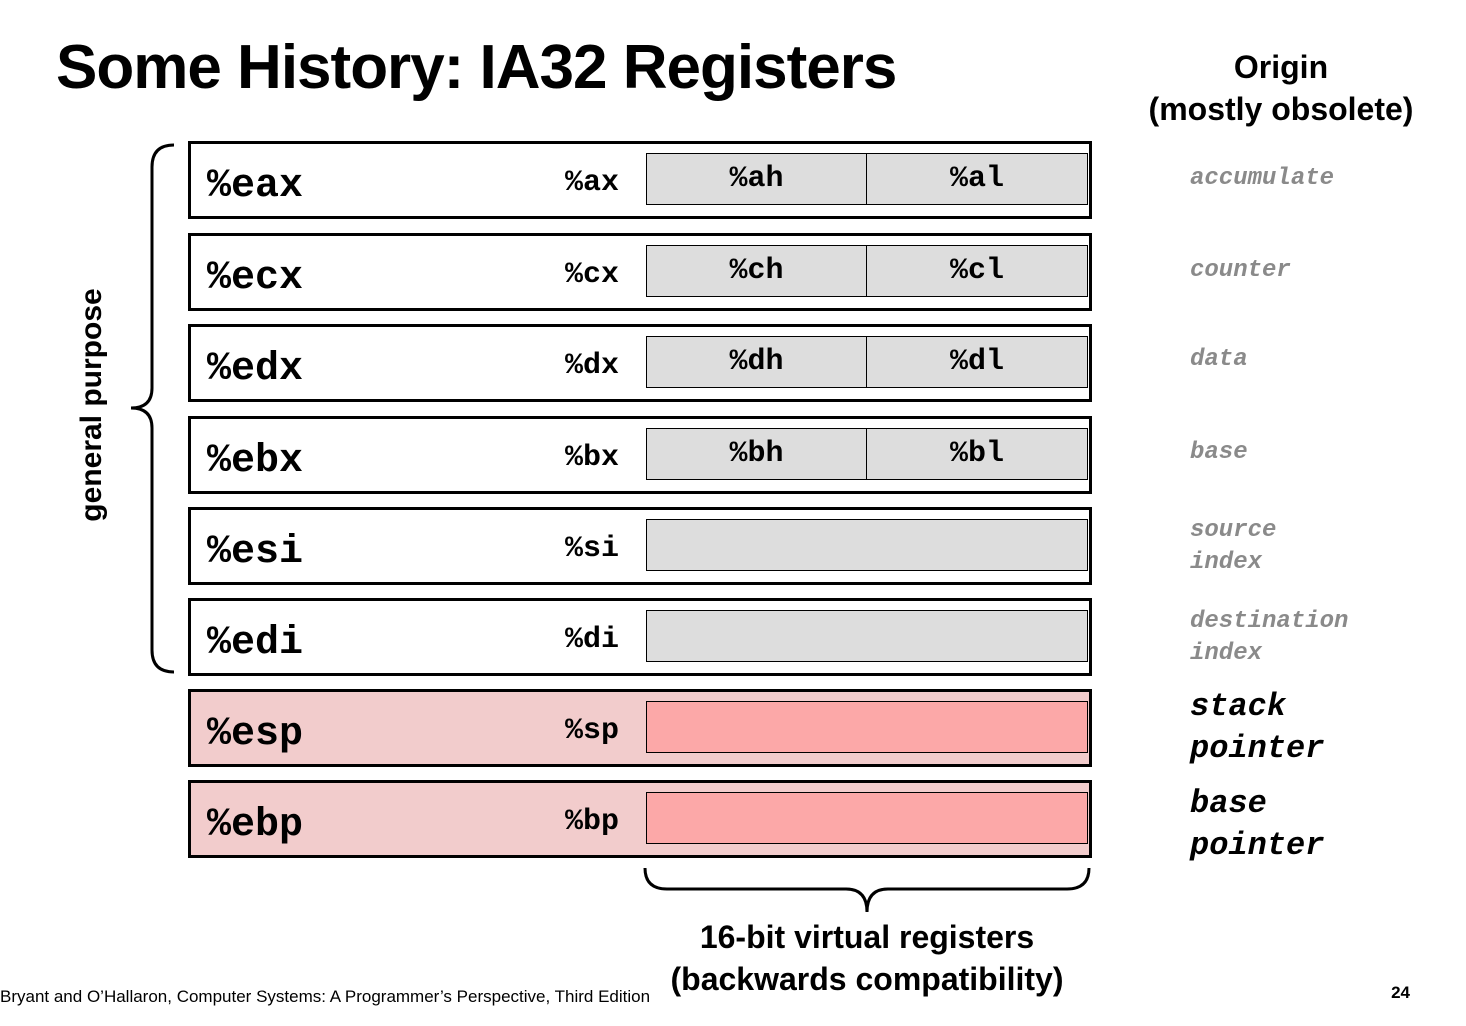  Describe the element at coordinates (1257, 824) in the screenshot. I see `origin-base-pointer: base pointer` at that location.